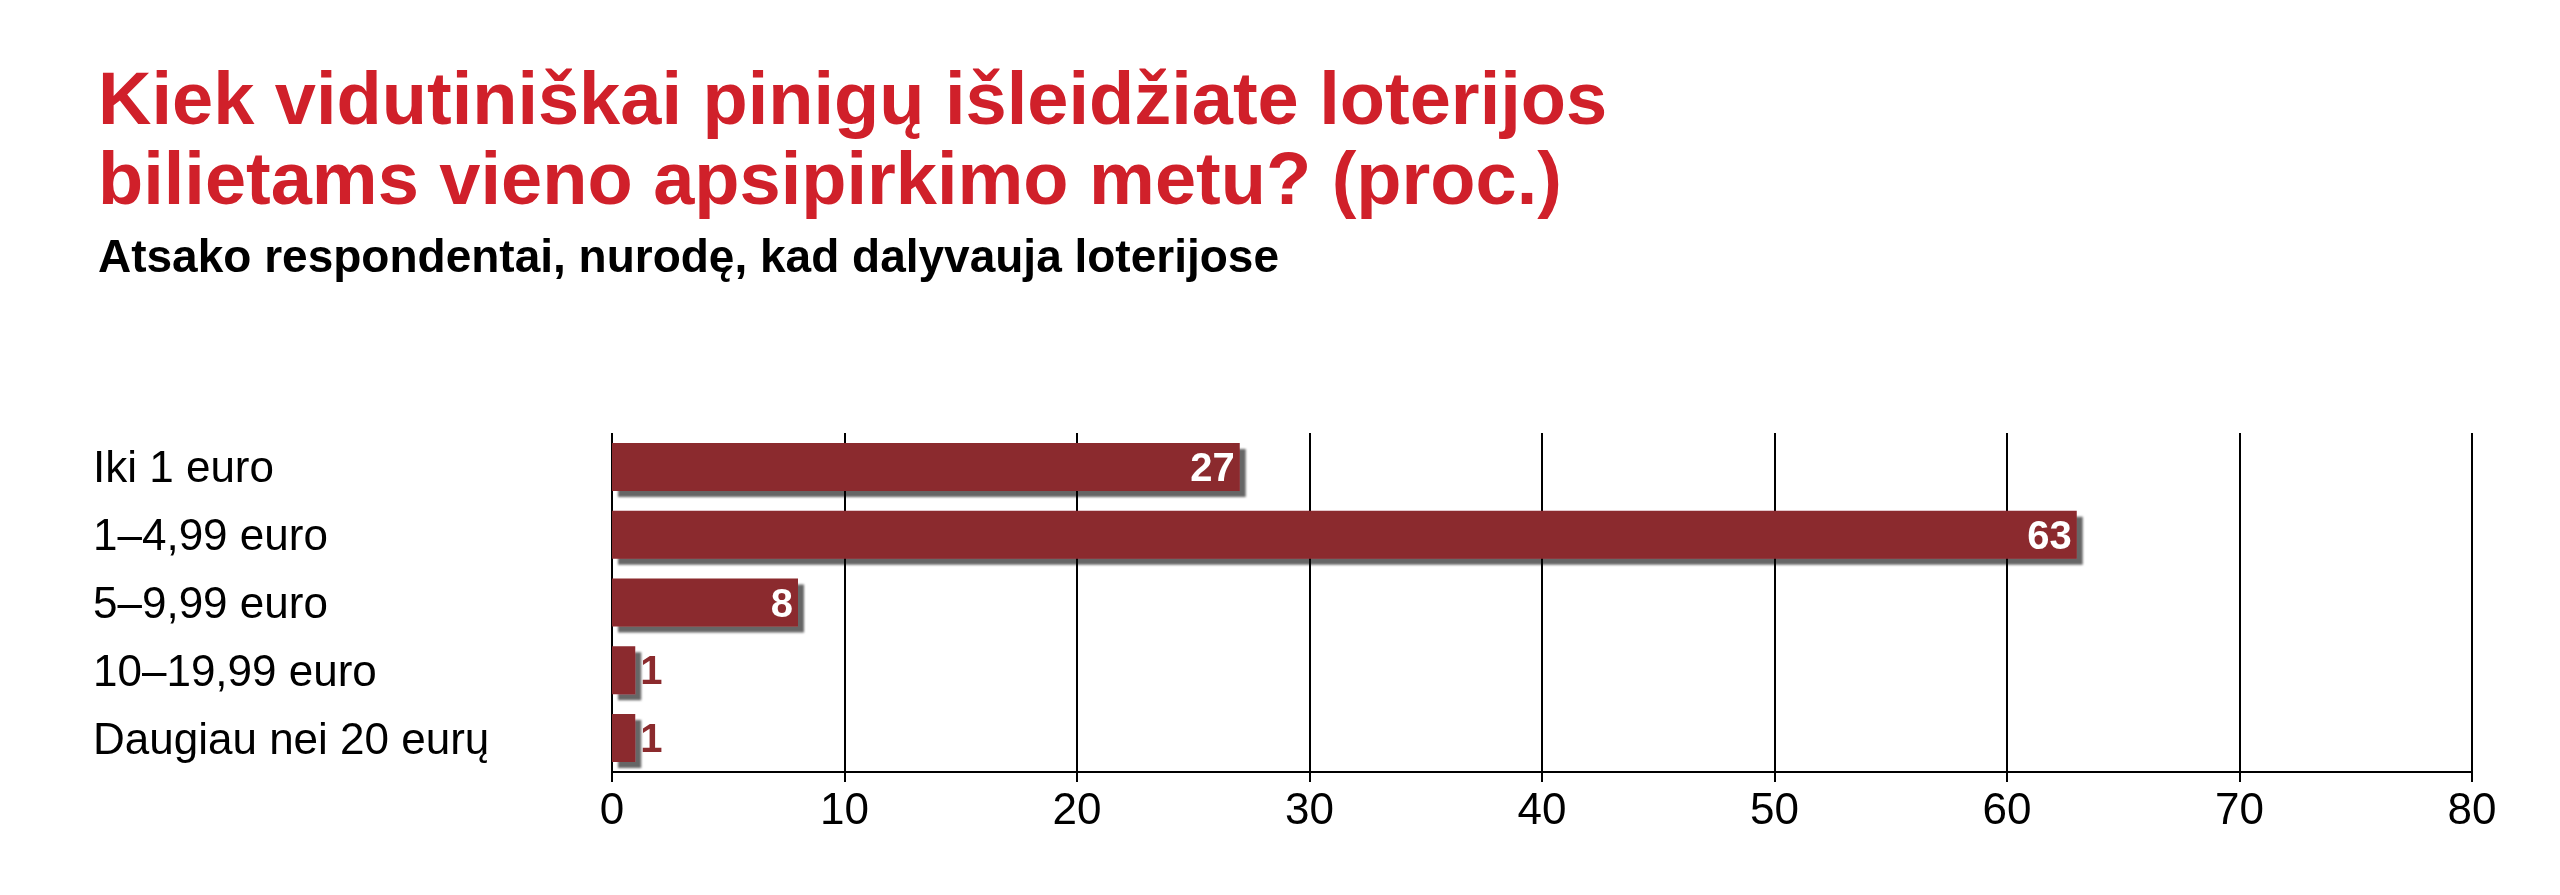 The width and height of the screenshot is (2560, 895). What do you see at coordinates (844, 808) in the screenshot?
I see `x-tick-label: 10` at bounding box center [844, 808].